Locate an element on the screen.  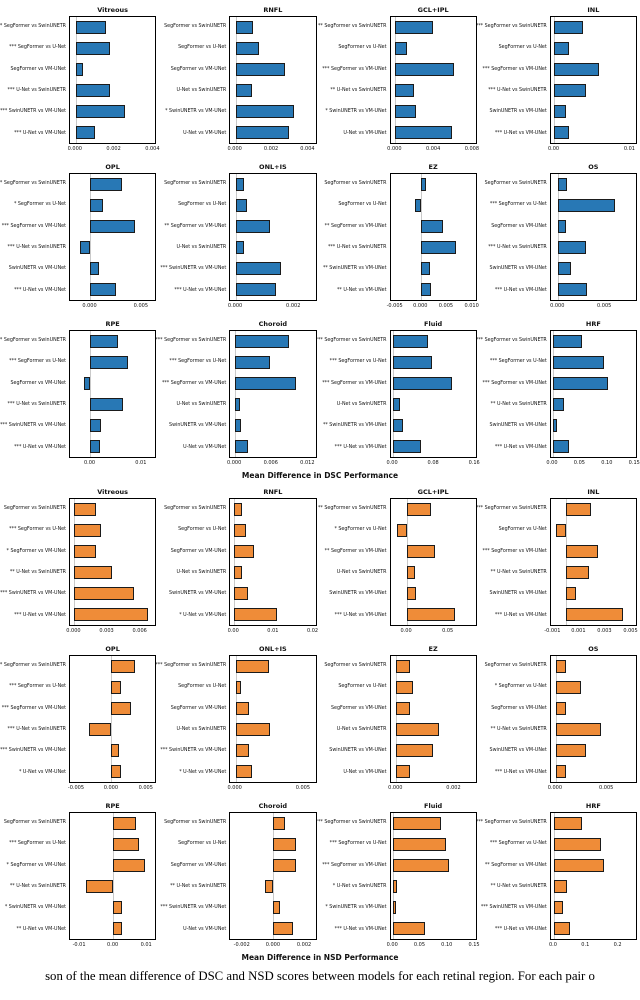
subplot-title: Vitreous is located at coordinates (113, 10).